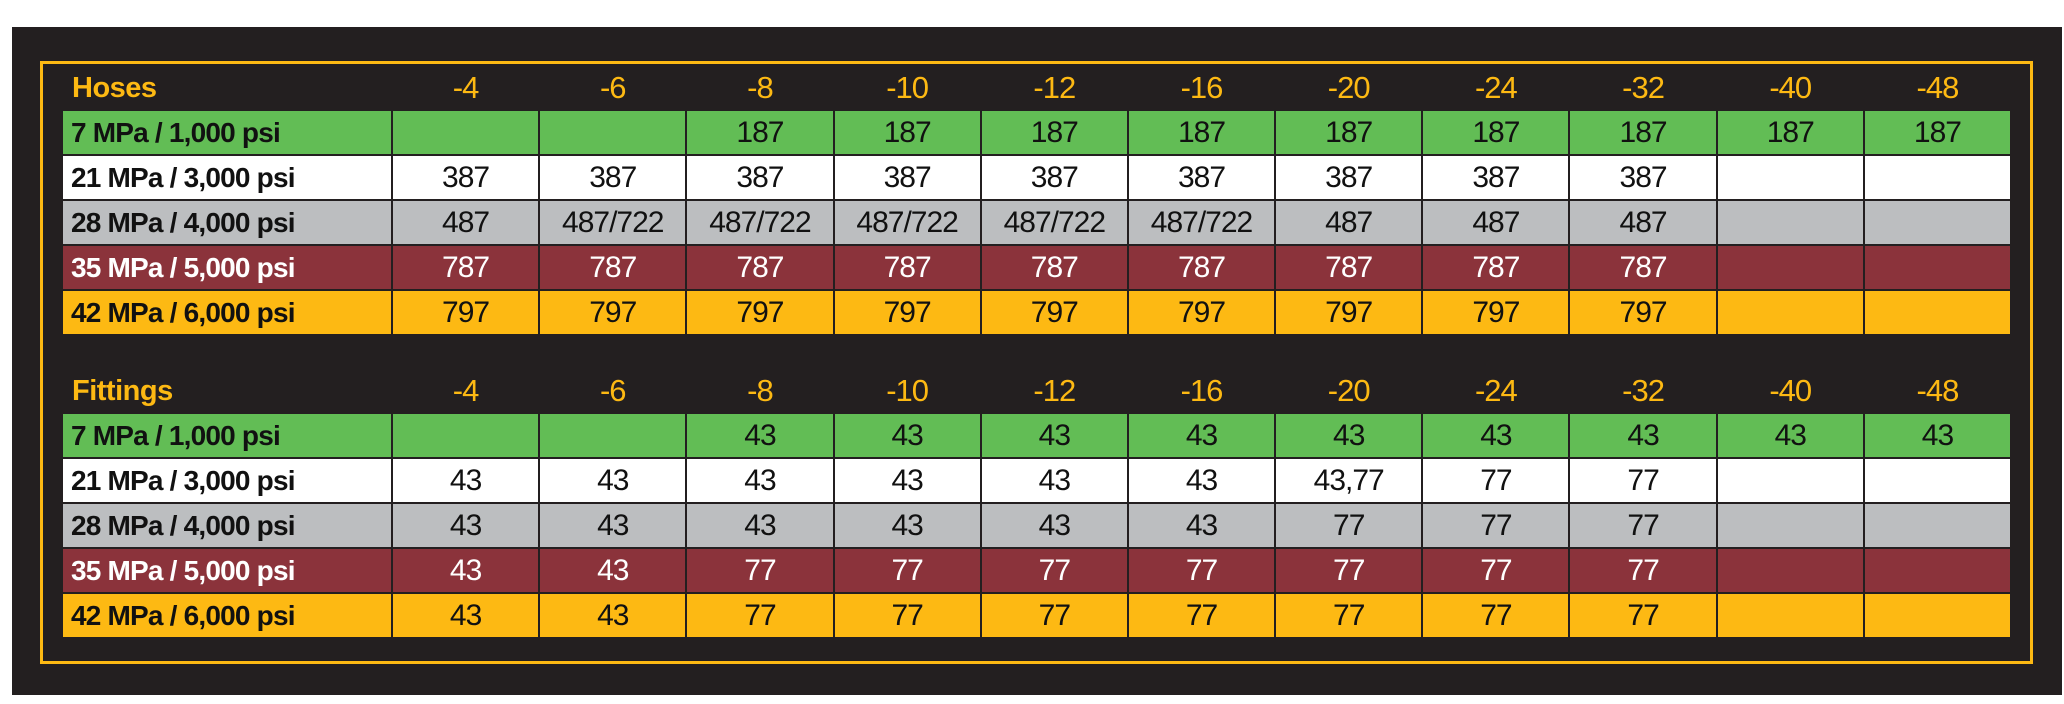  What do you see at coordinates (1643, 87) in the screenshot?
I see `size-header: -32` at bounding box center [1643, 87].